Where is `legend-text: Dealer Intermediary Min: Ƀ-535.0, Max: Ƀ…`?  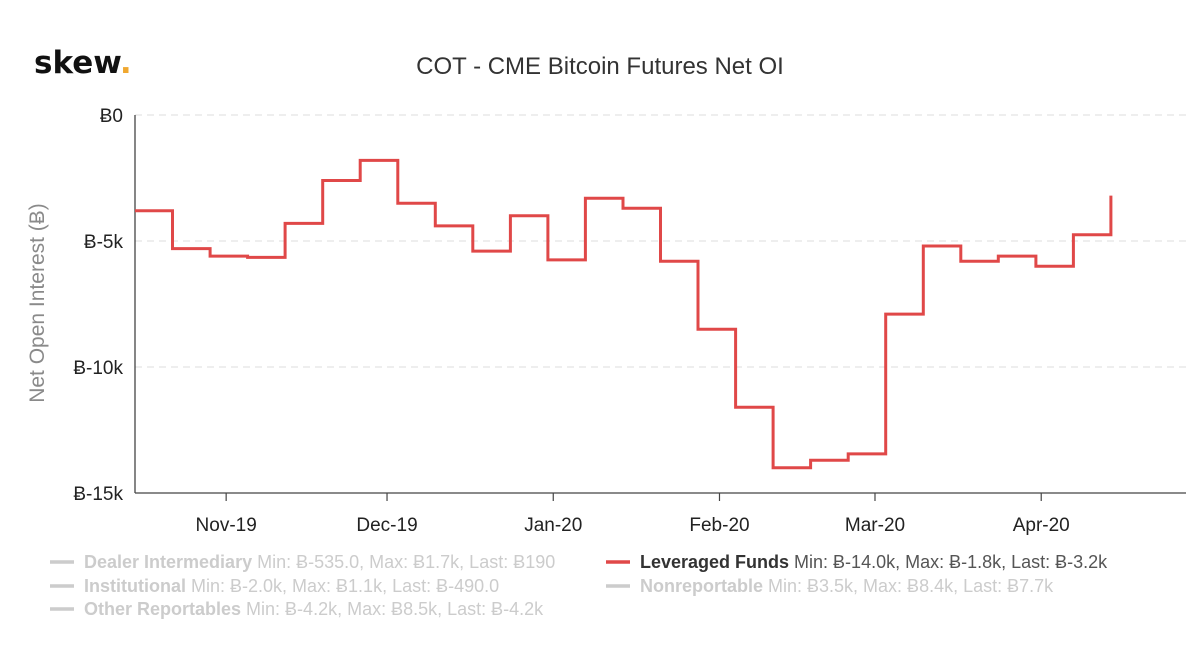
legend-text: Dealer Intermediary Min: Ƀ-535.0, Max: Ƀ… is located at coordinates (319, 562).